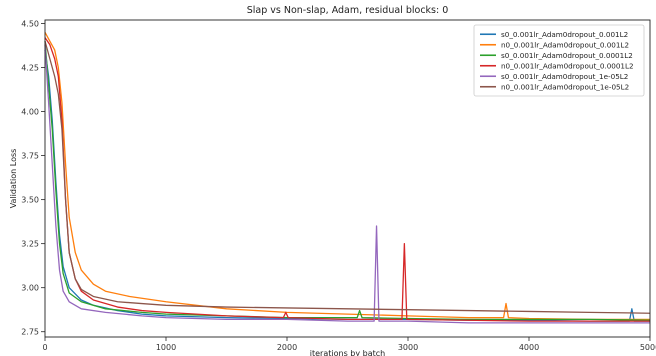 The image size is (656, 356). What do you see at coordinates (44, 347) in the screenshot?
I see `x-tick-label-0: 0` at bounding box center [44, 347].